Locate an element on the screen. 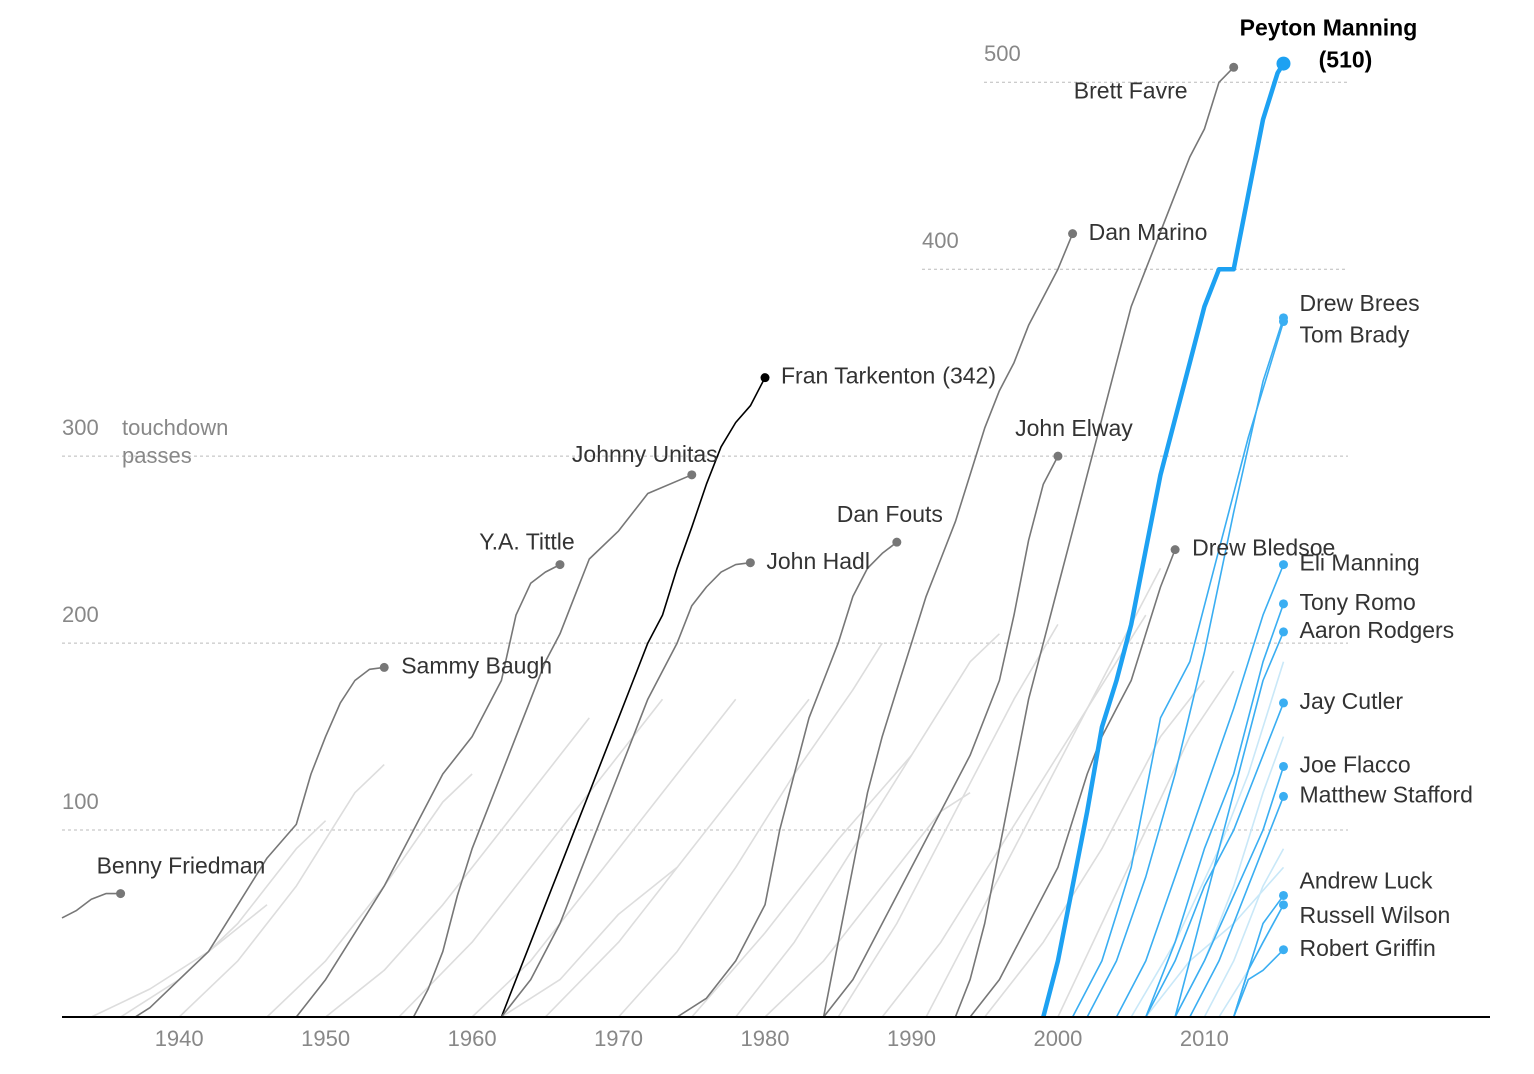 The height and width of the screenshot is (1074, 1534). series-label: Sammy Baugh is located at coordinates (476, 665).